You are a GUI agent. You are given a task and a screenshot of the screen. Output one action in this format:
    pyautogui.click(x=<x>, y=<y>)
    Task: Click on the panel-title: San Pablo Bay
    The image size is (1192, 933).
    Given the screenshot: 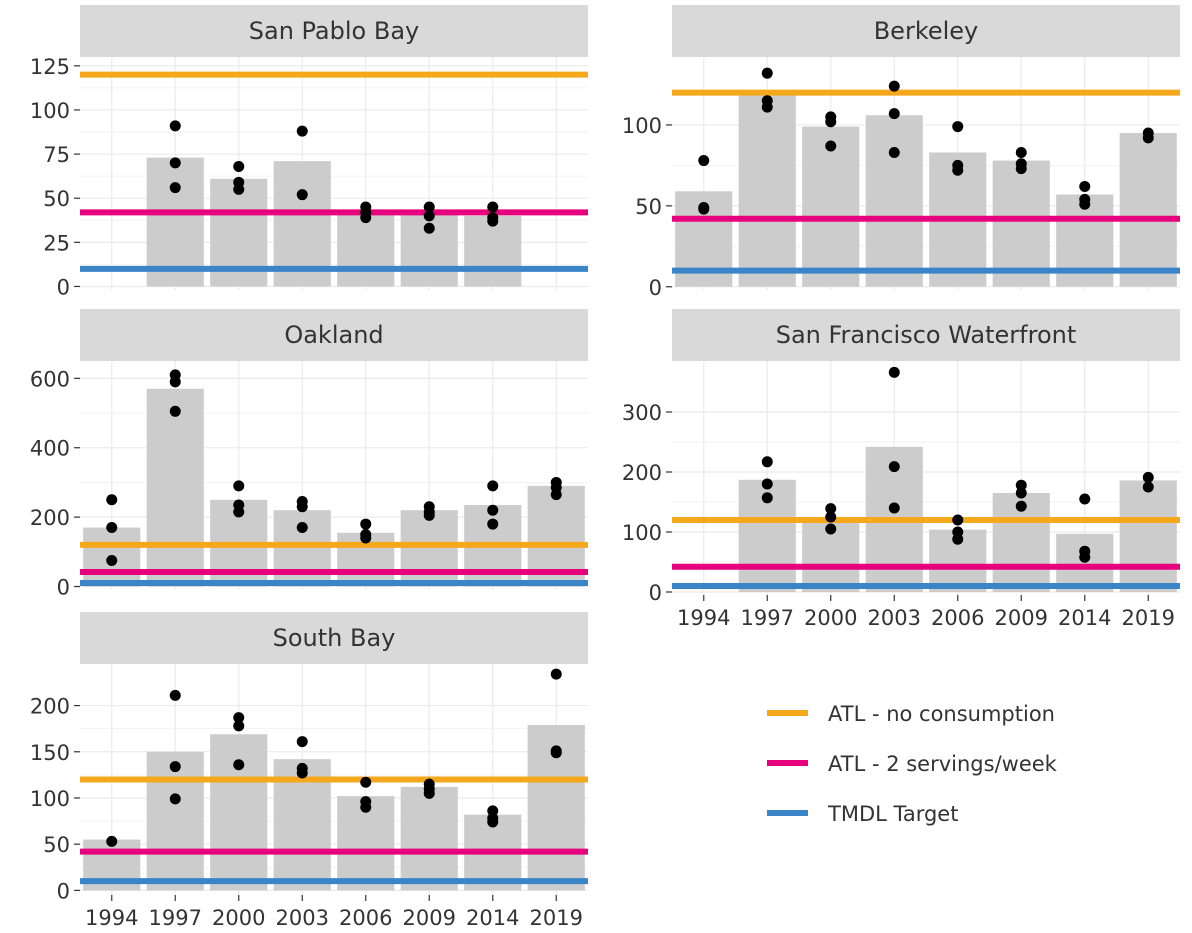 What is the action you would take?
    pyautogui.click(x=334, y=31)
    